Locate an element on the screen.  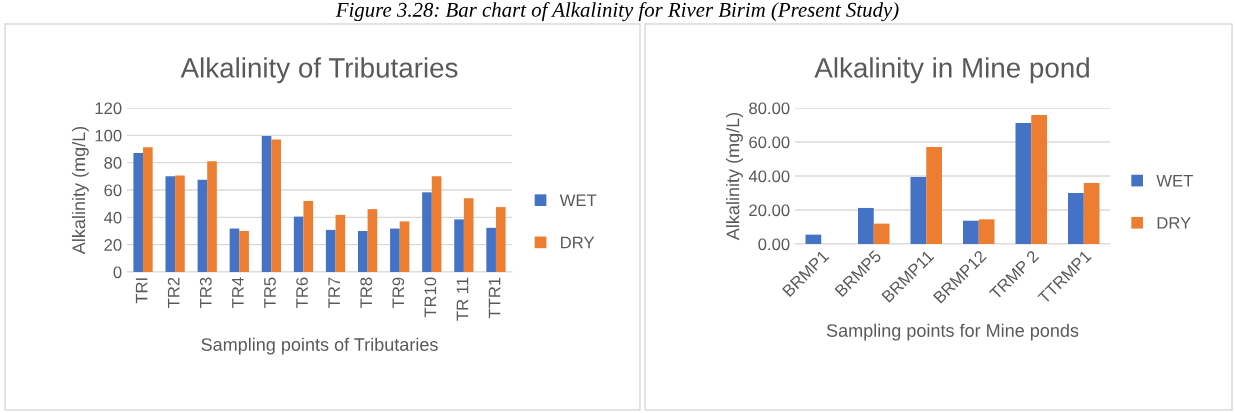
y-tick-label: 60.00 is located at coordinates (769, 142).